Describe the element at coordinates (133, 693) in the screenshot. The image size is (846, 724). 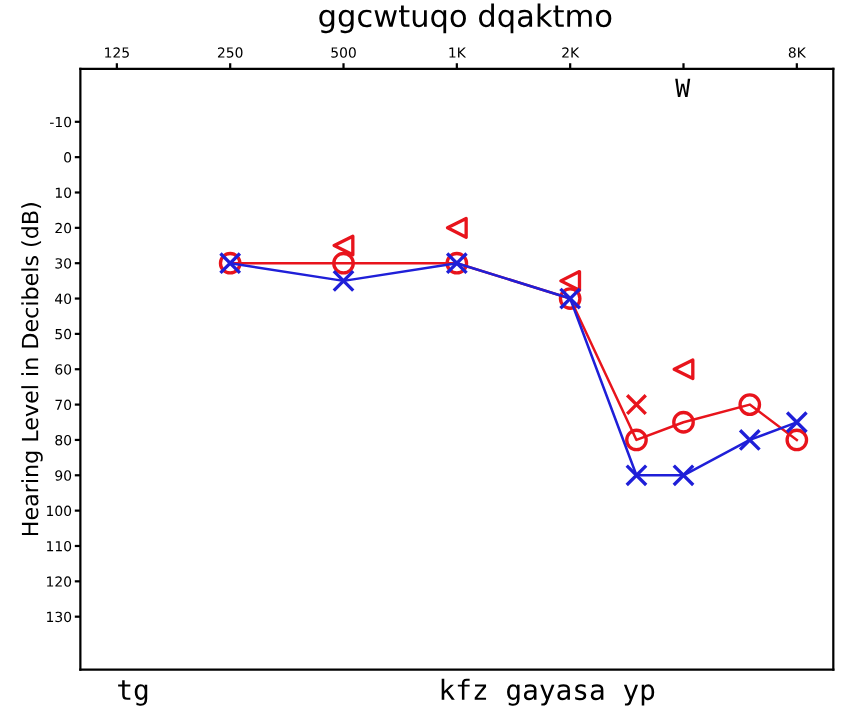
I see `text: tg` at that location.